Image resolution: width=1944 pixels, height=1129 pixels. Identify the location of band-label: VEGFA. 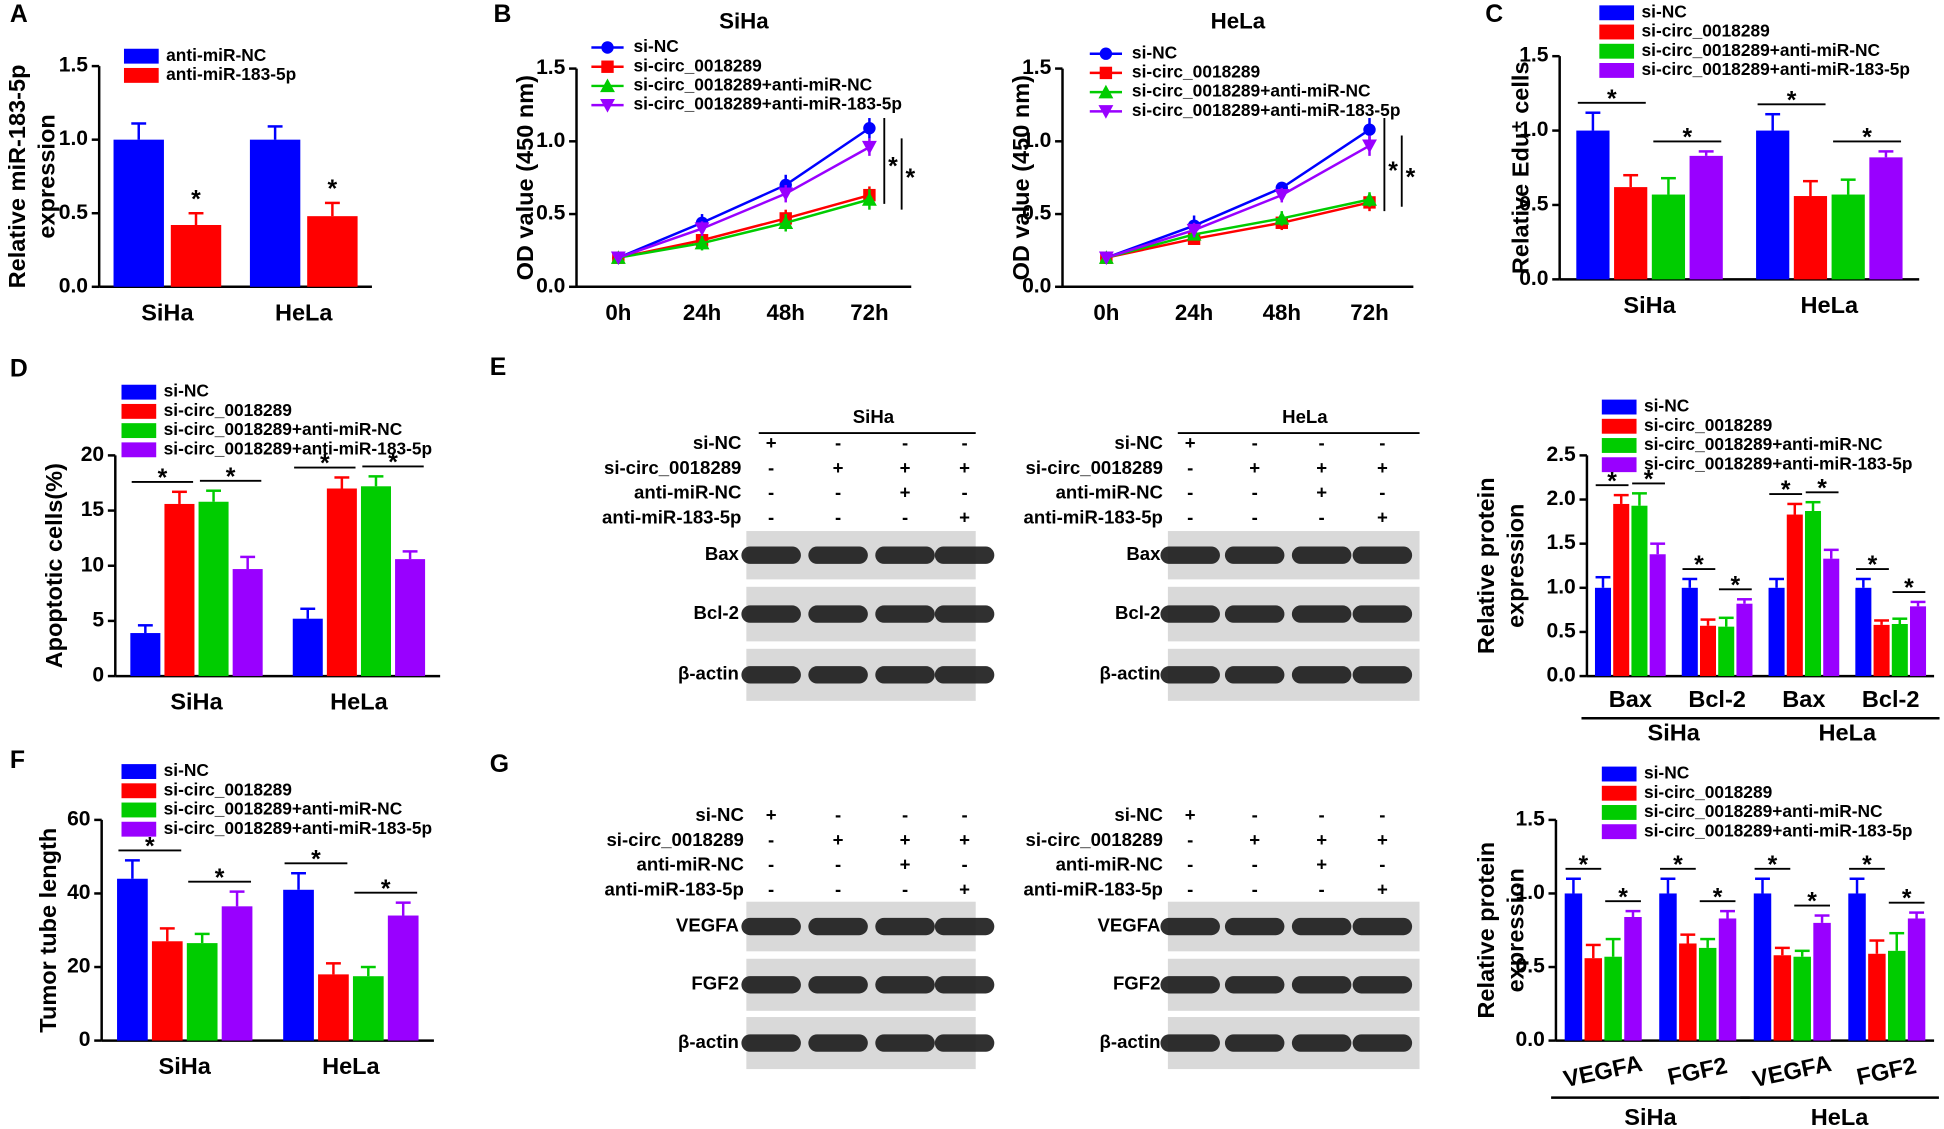
(707, 924).